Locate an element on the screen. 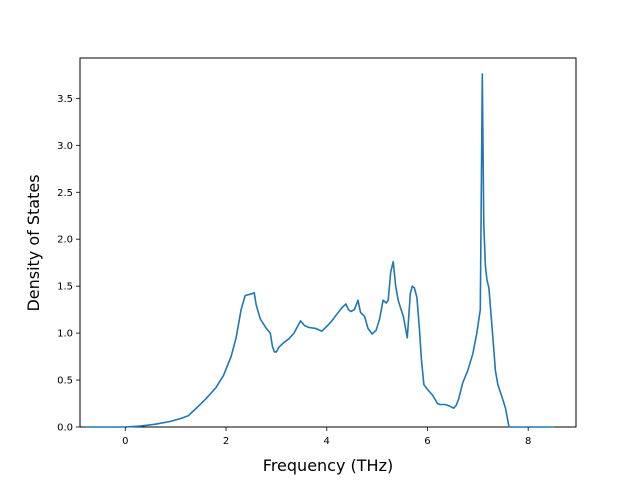 The image size is (640, 480). y-tick-label: 2.0 is located at coordinates (65, 240).